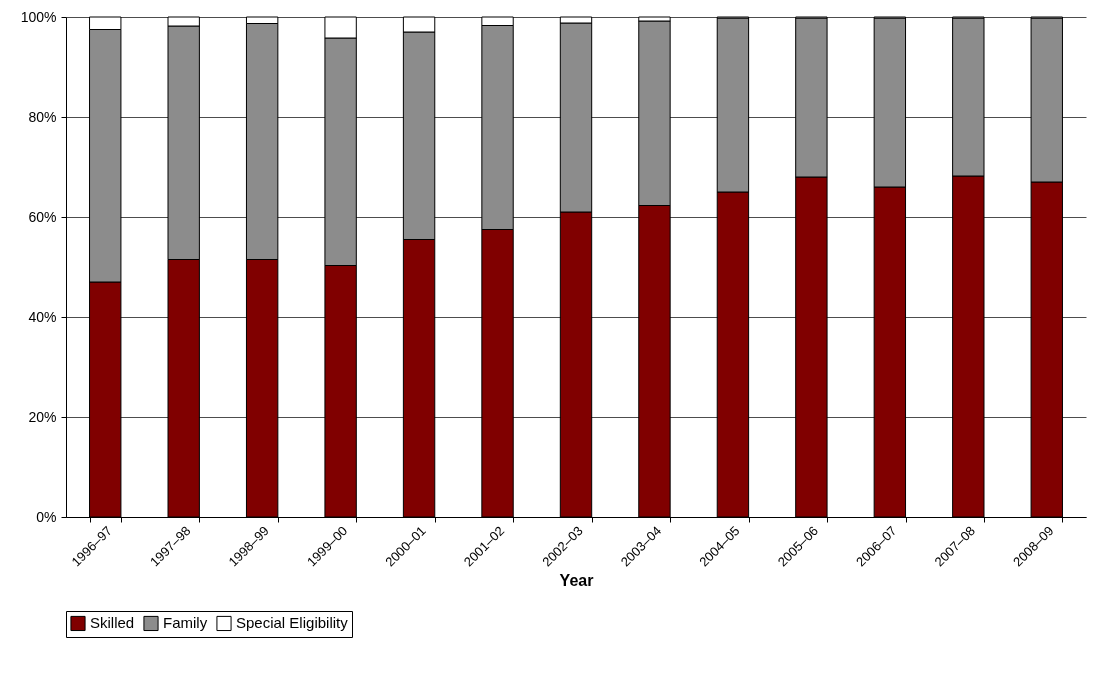 This screenshot has width=1112, height=687. I want to click on x-axis-title: Year, so click(576, 581).